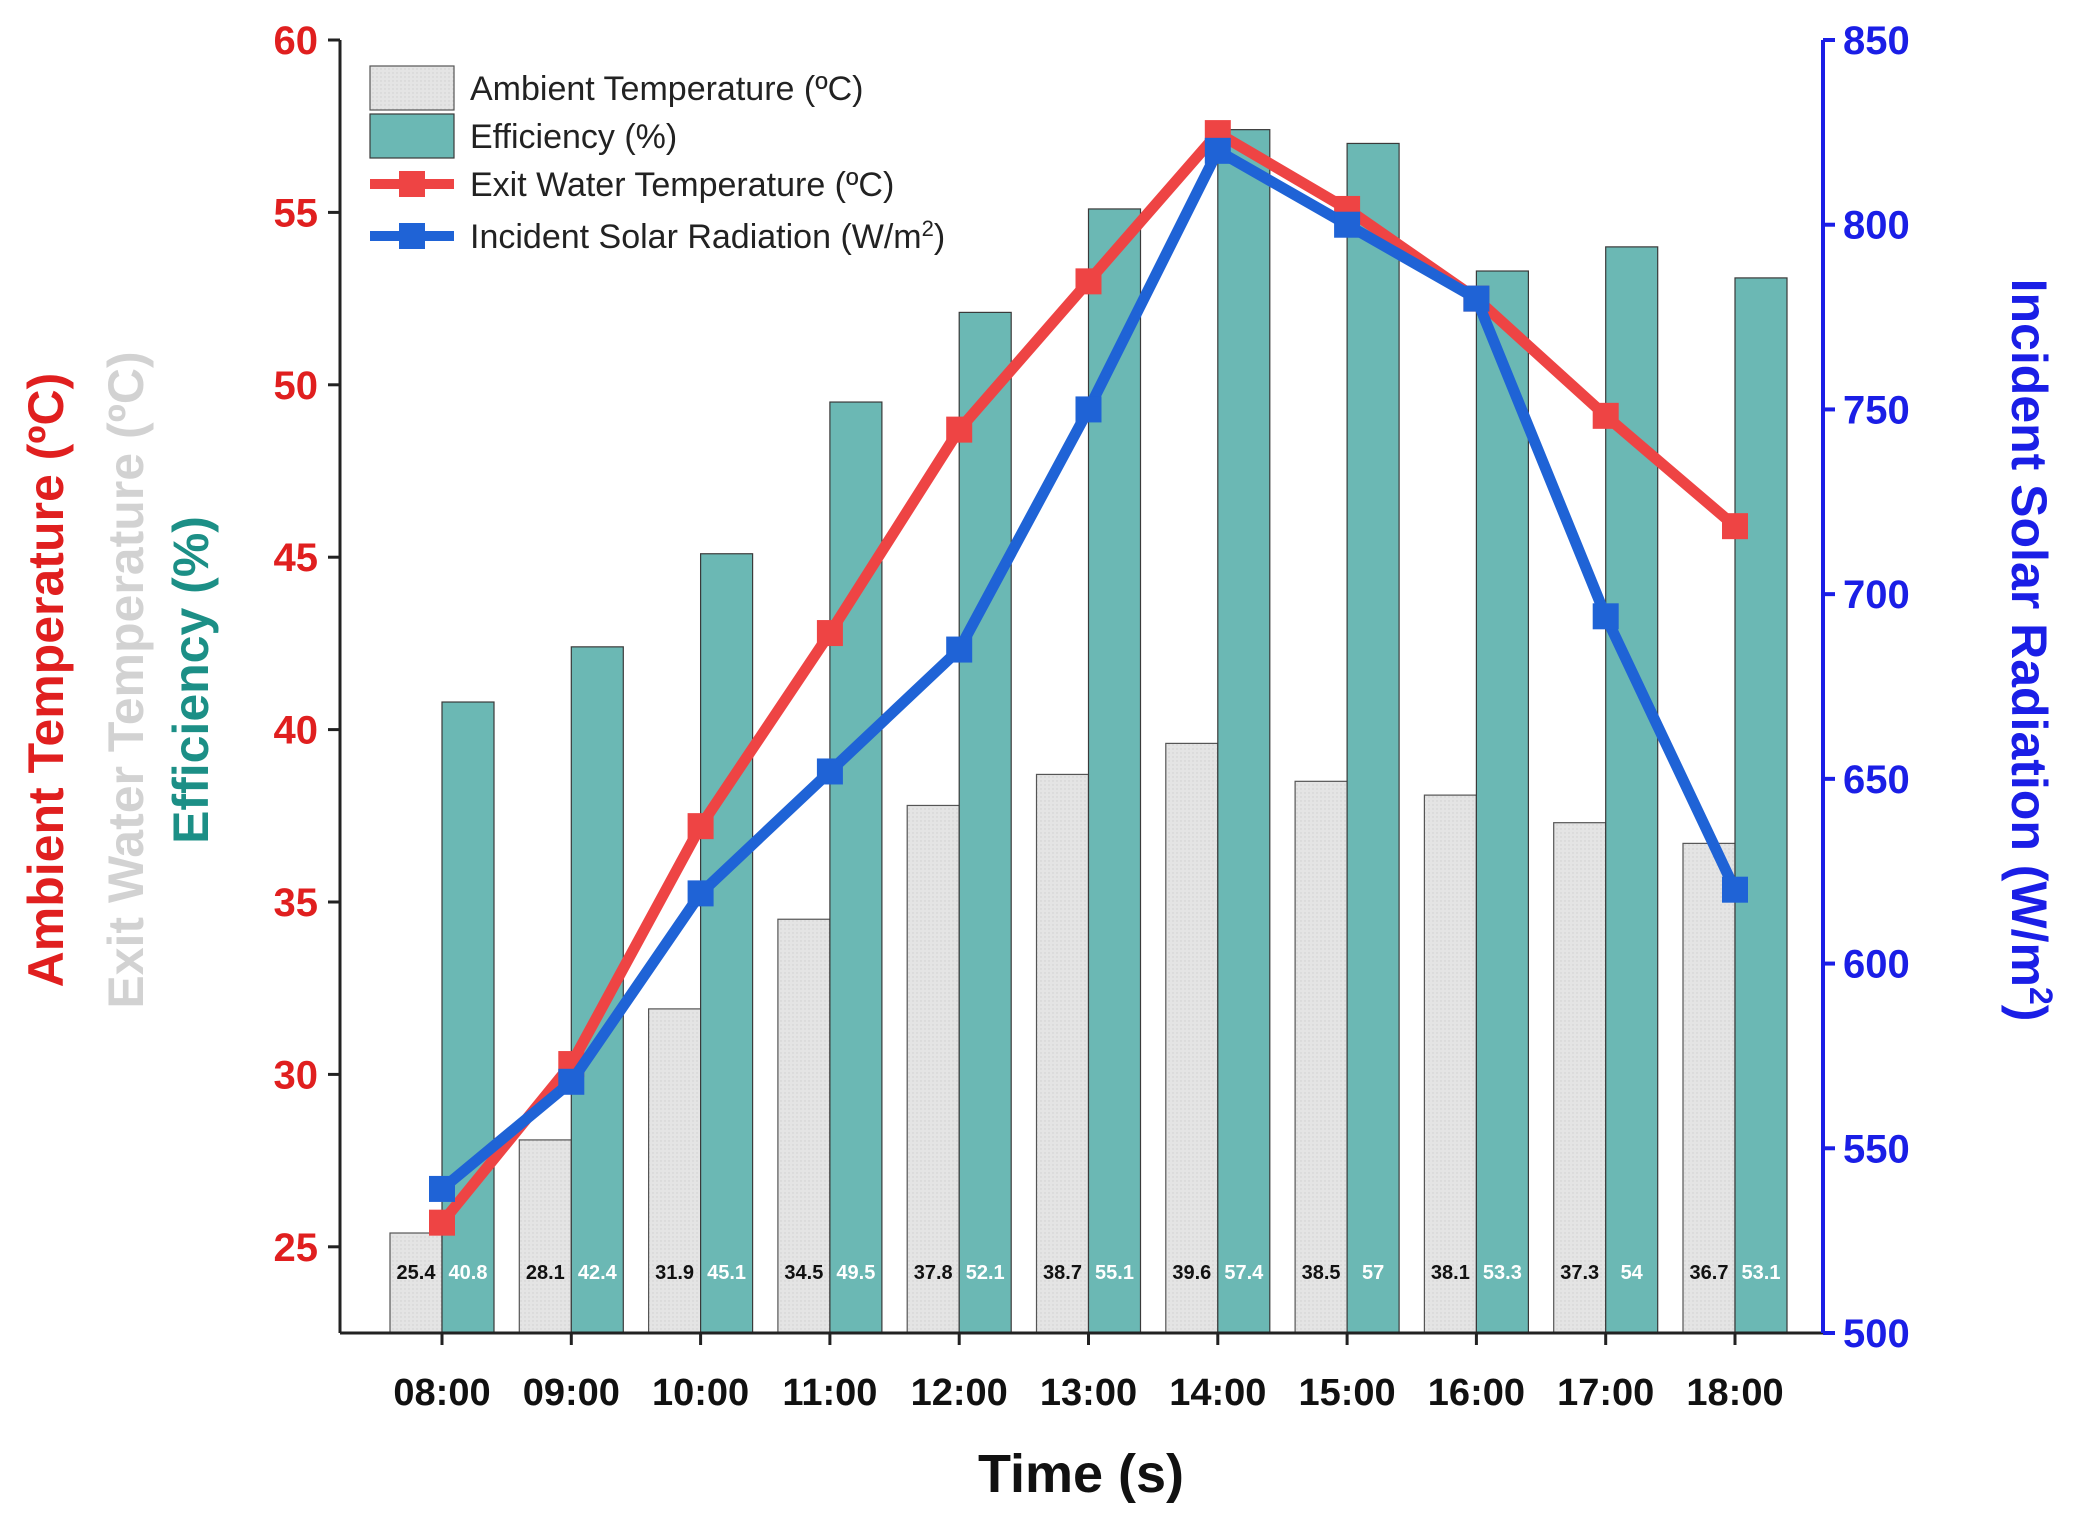  Describe the element at coordinates (1876, 780) in the screenshot. I see `right-tick-label: 650` at that location.